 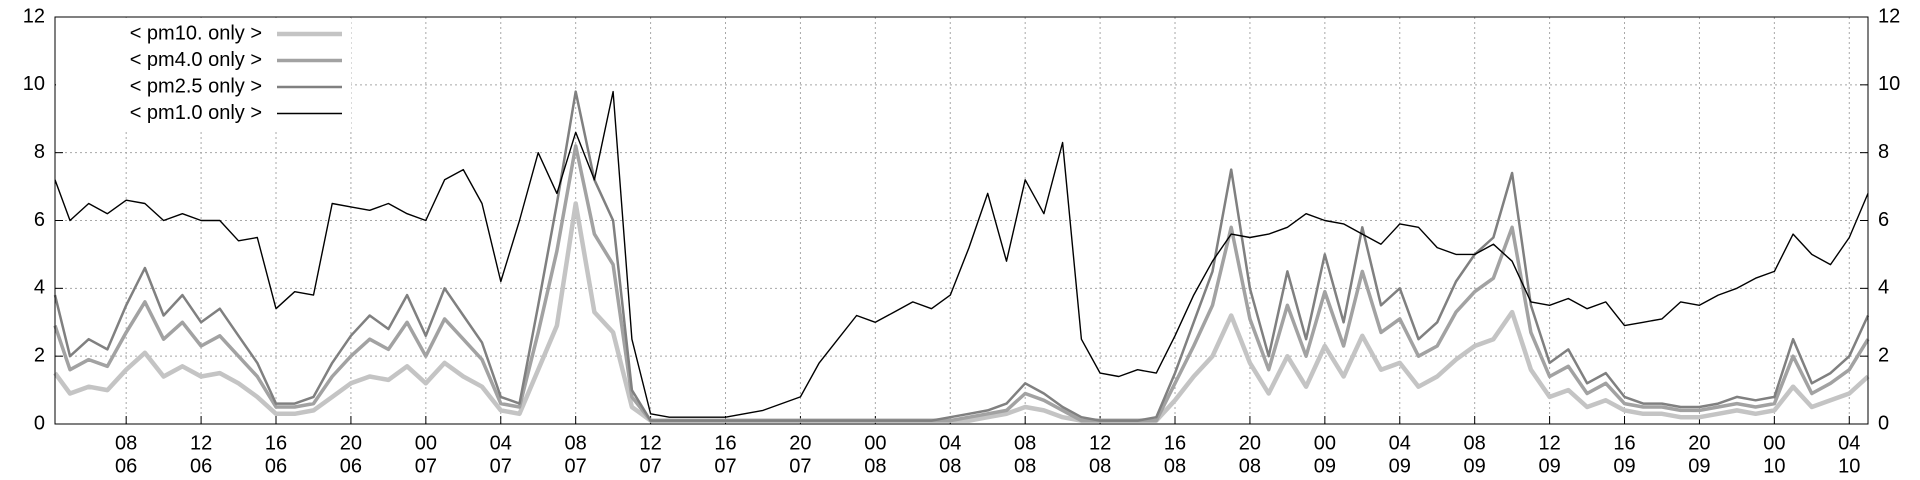 I want to click on y-tick-label: 0, so click(x=39, y=423).